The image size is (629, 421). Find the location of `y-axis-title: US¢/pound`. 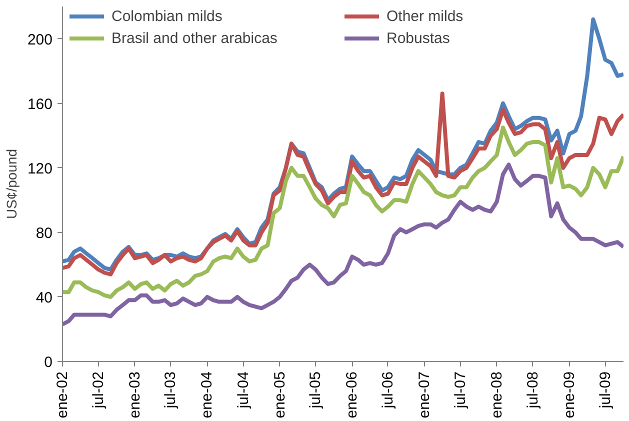

y-axis-title: US¢/pound is located at coordinates (11, 184).